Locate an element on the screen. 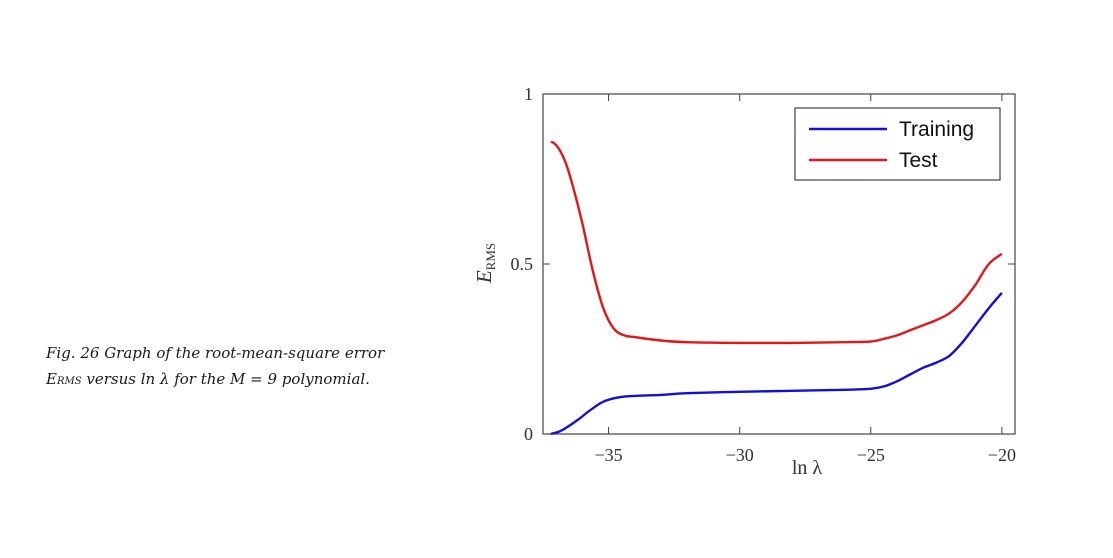 The height and width of the screenshot is (558, 1113). x-tick-label: −20 is located at coordinates (1002, 455).